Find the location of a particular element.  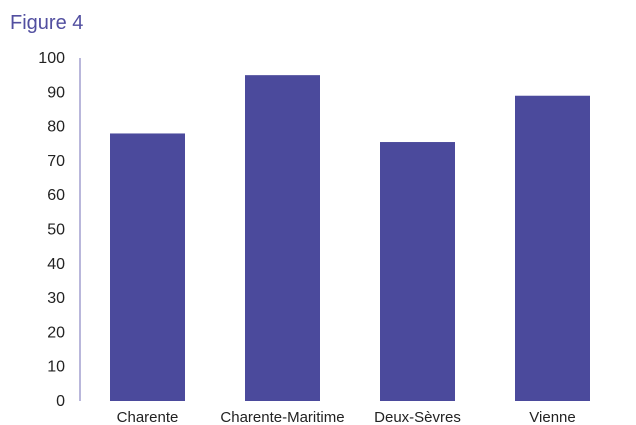

figure-label: Figure 4 is located at coordinates (47, 23).